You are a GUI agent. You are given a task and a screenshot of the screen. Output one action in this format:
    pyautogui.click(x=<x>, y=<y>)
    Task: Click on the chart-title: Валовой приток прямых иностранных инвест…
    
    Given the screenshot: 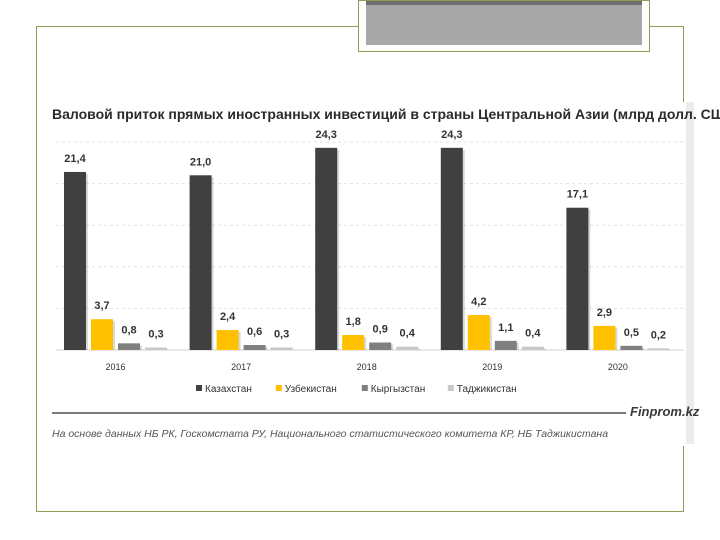 What is the action you would take?
    pyautogui.click(x=386, y=114)
    